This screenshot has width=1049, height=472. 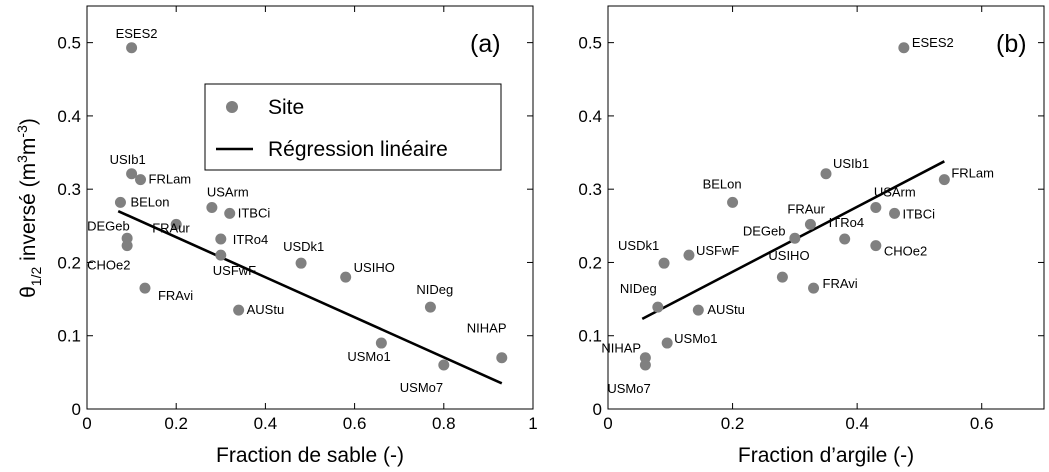 I want to click on point-label-a-usarm: USArm, so click(x=228, y=192).